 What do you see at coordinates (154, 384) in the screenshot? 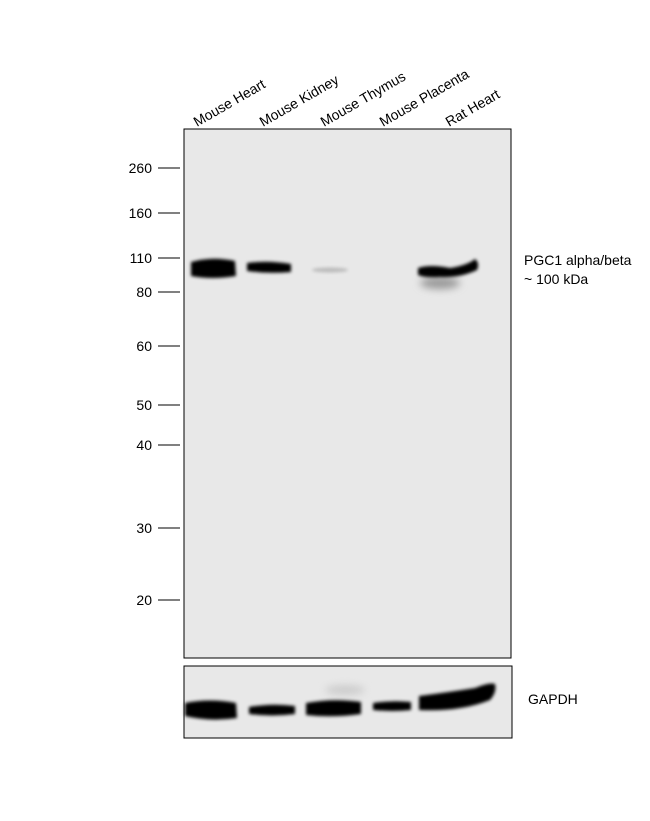
I see `marker-ladder: 260 160 110 80 60 50 40 30 20` at bounding box center [154, 384].